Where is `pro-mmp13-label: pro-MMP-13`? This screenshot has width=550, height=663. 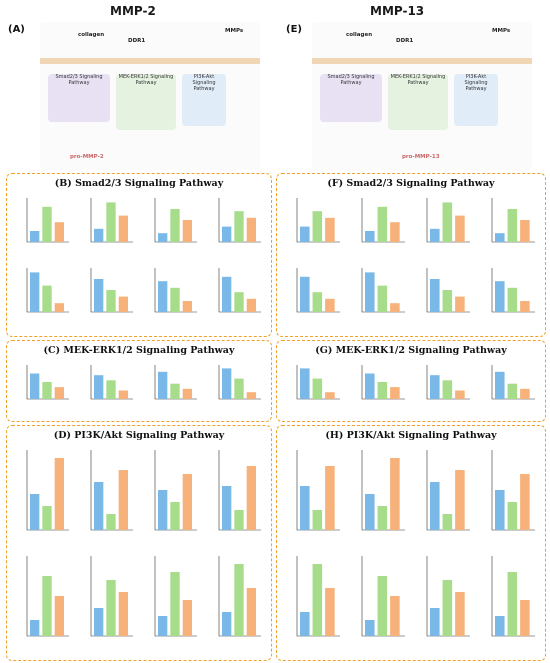 pro-mmp13-label: pro-MMP-13 is located at coordinates (421, 157).